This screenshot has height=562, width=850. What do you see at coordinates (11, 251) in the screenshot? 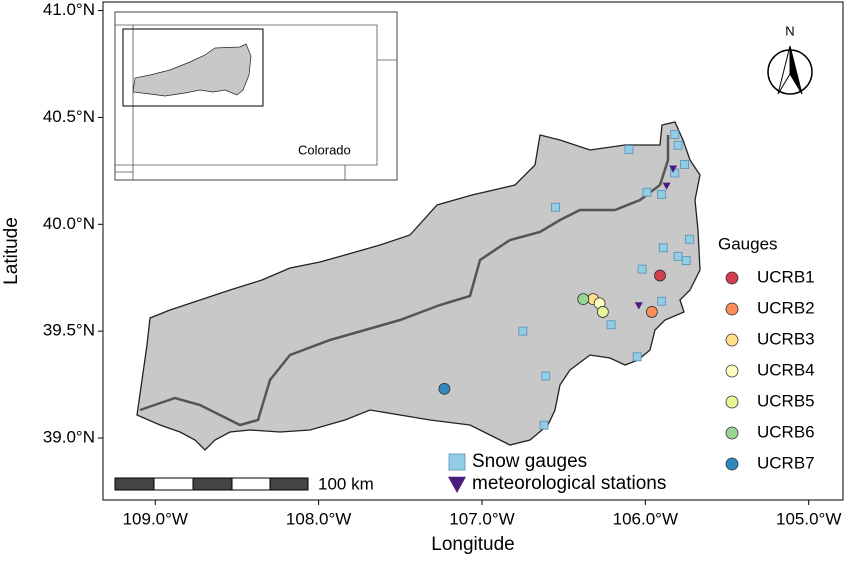
I see `y-axis-title: Latitude` at bounding box center [11, 251].